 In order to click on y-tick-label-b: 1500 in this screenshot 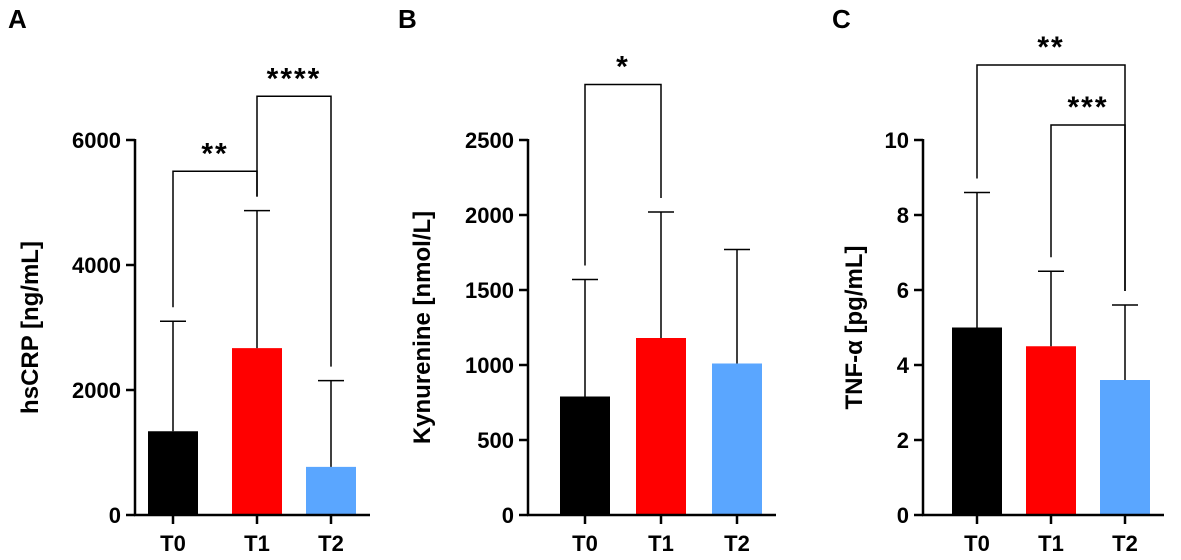, I will do `click(489, 290)`.